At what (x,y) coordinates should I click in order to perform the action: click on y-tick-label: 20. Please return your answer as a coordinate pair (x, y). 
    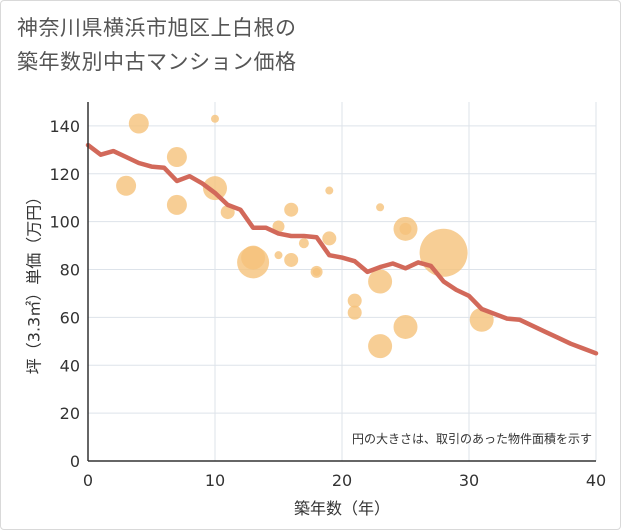
    Looking at the image, I should click on (70, 413).